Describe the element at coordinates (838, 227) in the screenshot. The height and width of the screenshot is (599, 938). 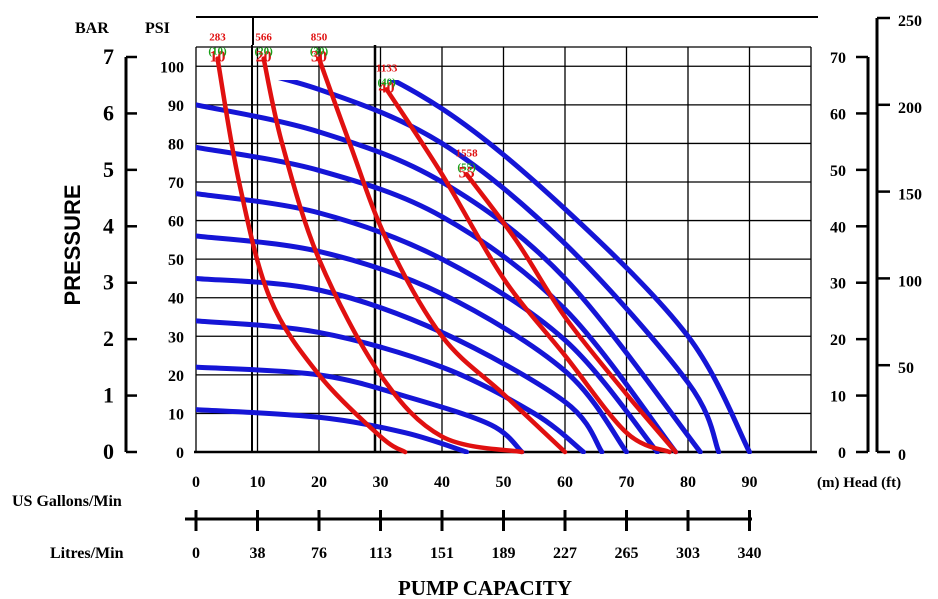
I see `head-m-tick-label: 40` at that location.